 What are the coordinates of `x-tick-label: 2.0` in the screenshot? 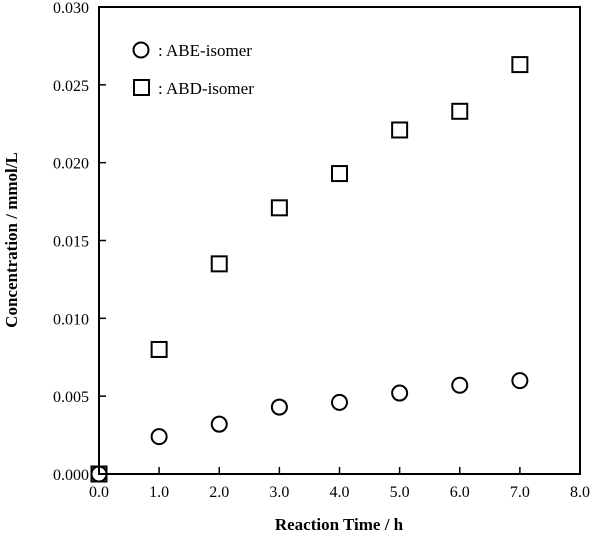 It's located at (219, 492).